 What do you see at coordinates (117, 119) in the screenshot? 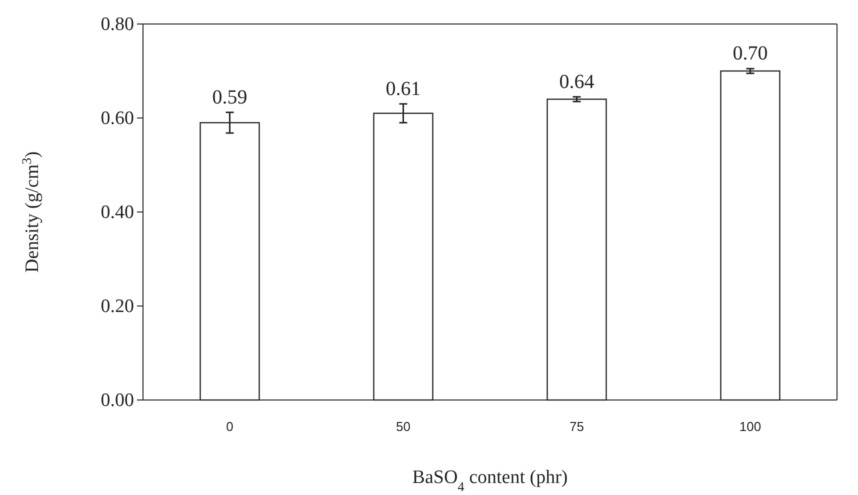
I see `y-tick-label: 0.60` at bounding box center [117, 119].